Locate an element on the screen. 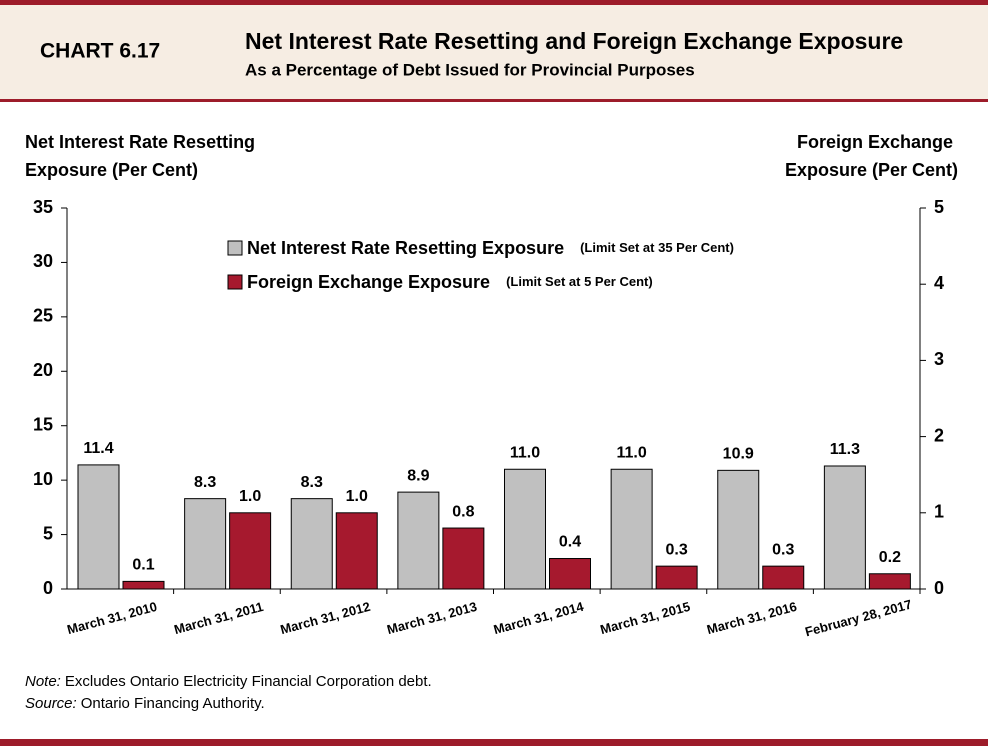 The image size is (988, 748). y-tick-label: 20 is located at coordinates (43, 370).